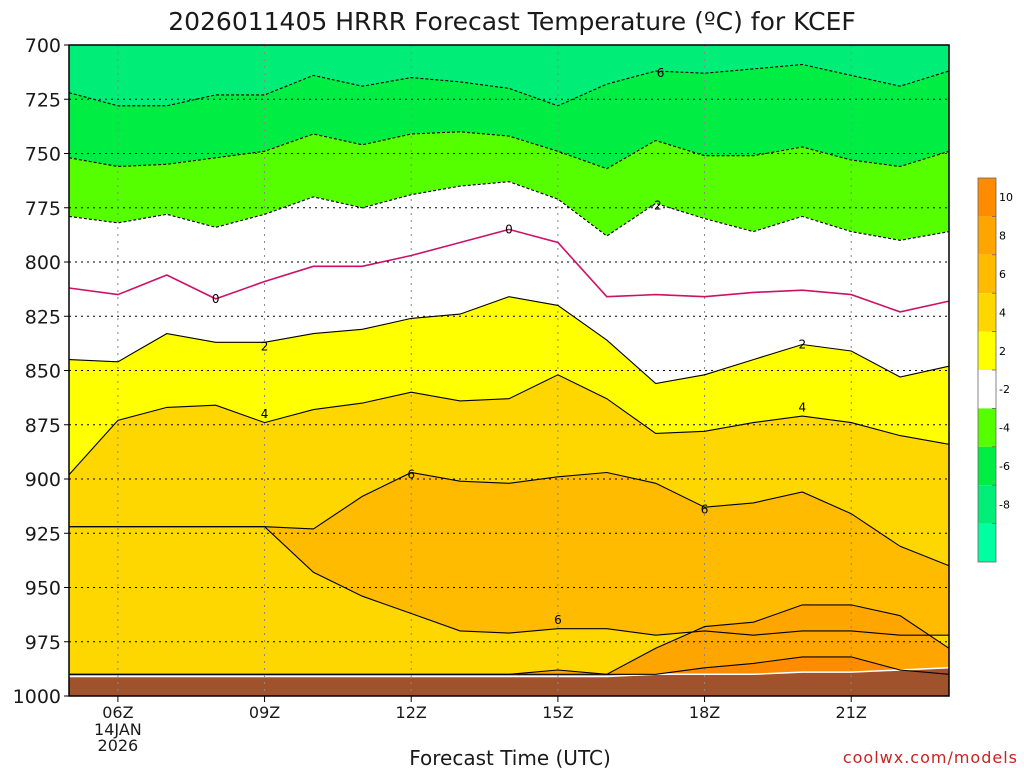  What do you see at coordinates (43, 46) in the screenshot?
I see `y-tick-label: 700` at bounding box center [43, 46].